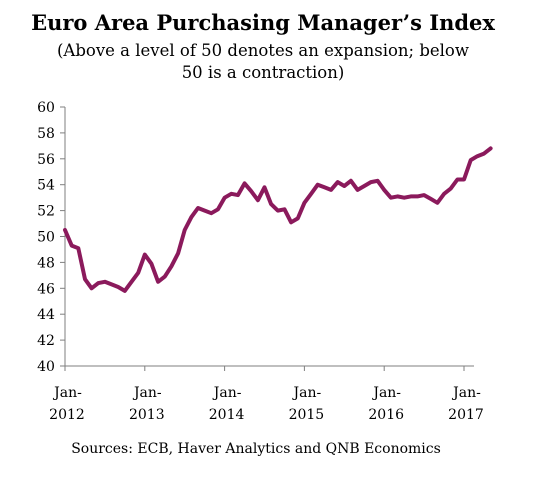 This screenshot has width=540, height=483. I want to click on chart-title: Euro Area Purchasing Manager’s Index, so click(263, 22).